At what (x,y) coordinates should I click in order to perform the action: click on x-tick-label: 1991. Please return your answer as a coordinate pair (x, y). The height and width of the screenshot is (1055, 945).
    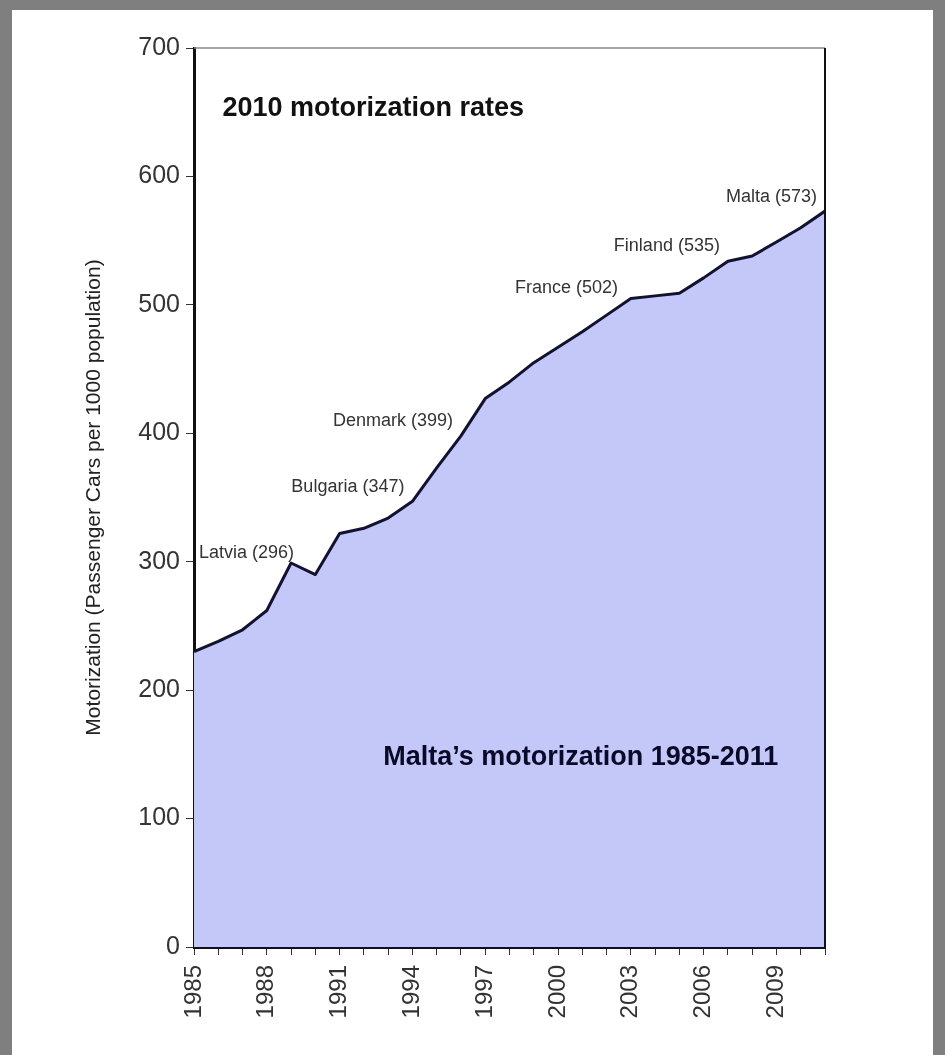
    Looking at the image, I should click on (338, 992).